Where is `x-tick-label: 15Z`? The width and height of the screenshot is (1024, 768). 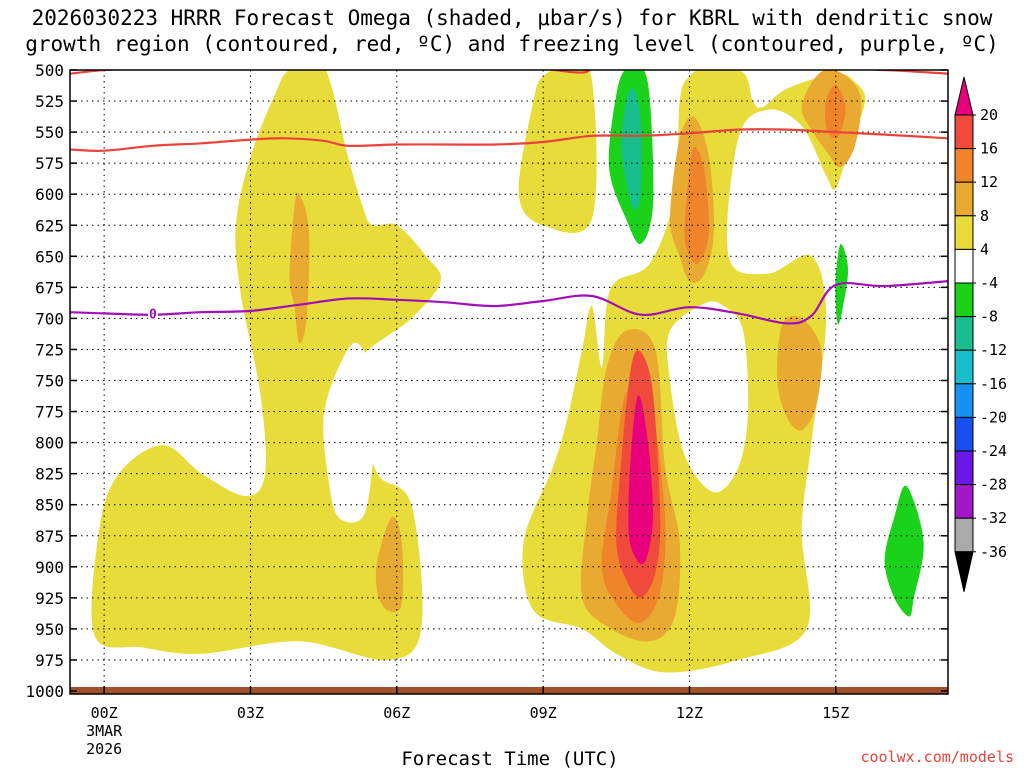
x-tick-label: 15Z is located at coordinates (835, 713).